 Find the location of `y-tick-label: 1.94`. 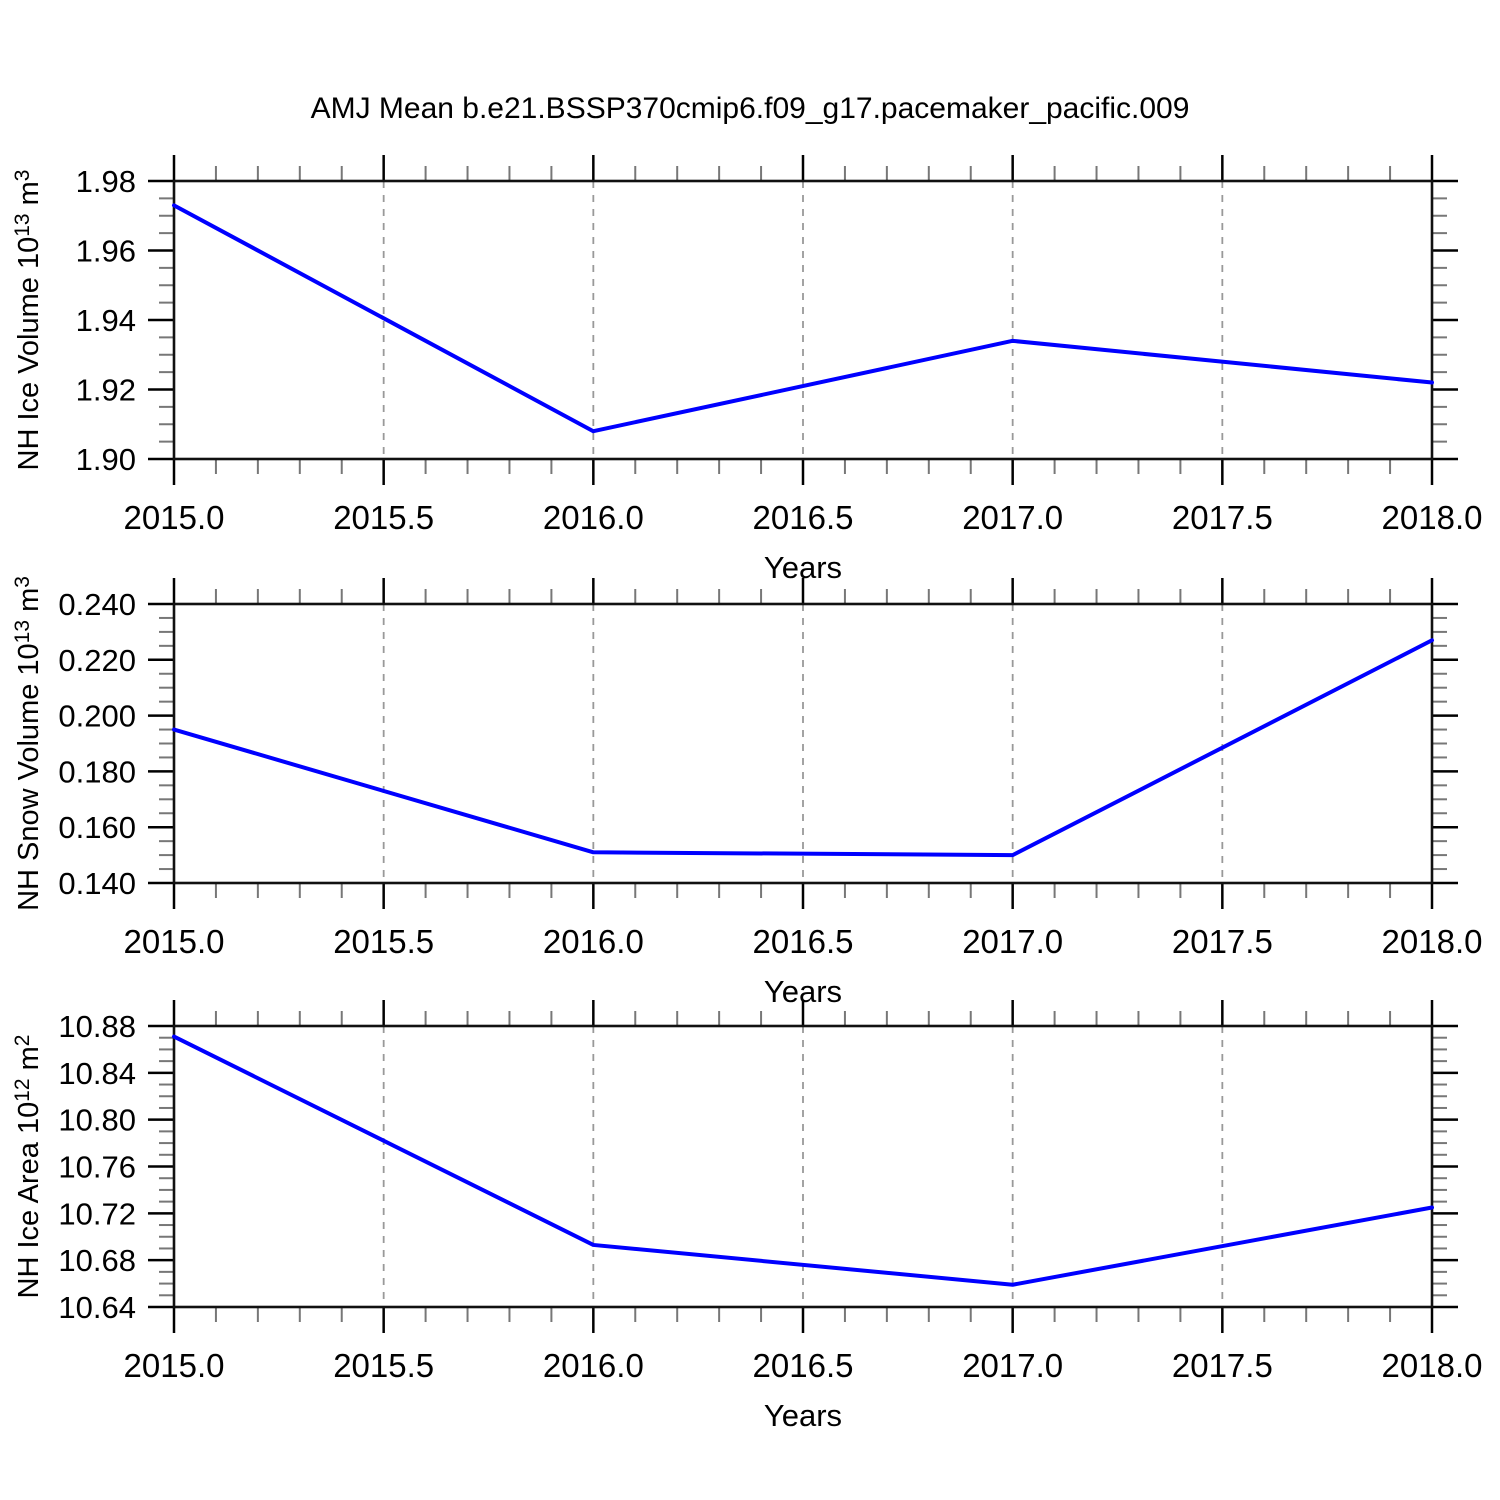

y-tick-label: 1.94 is located at coordinates (106, 320).